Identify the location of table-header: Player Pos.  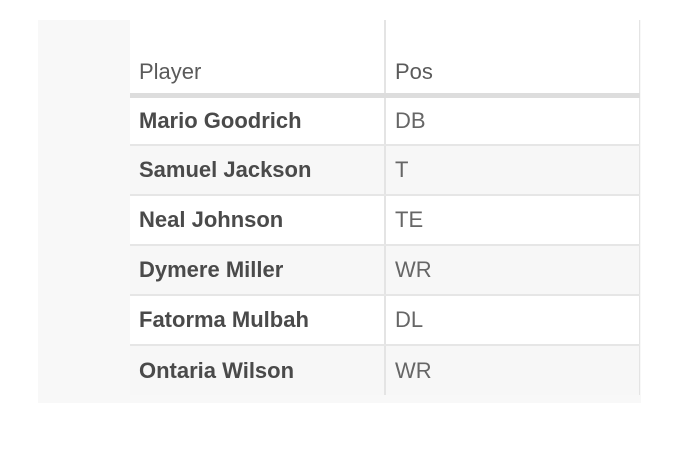
(385, 59).